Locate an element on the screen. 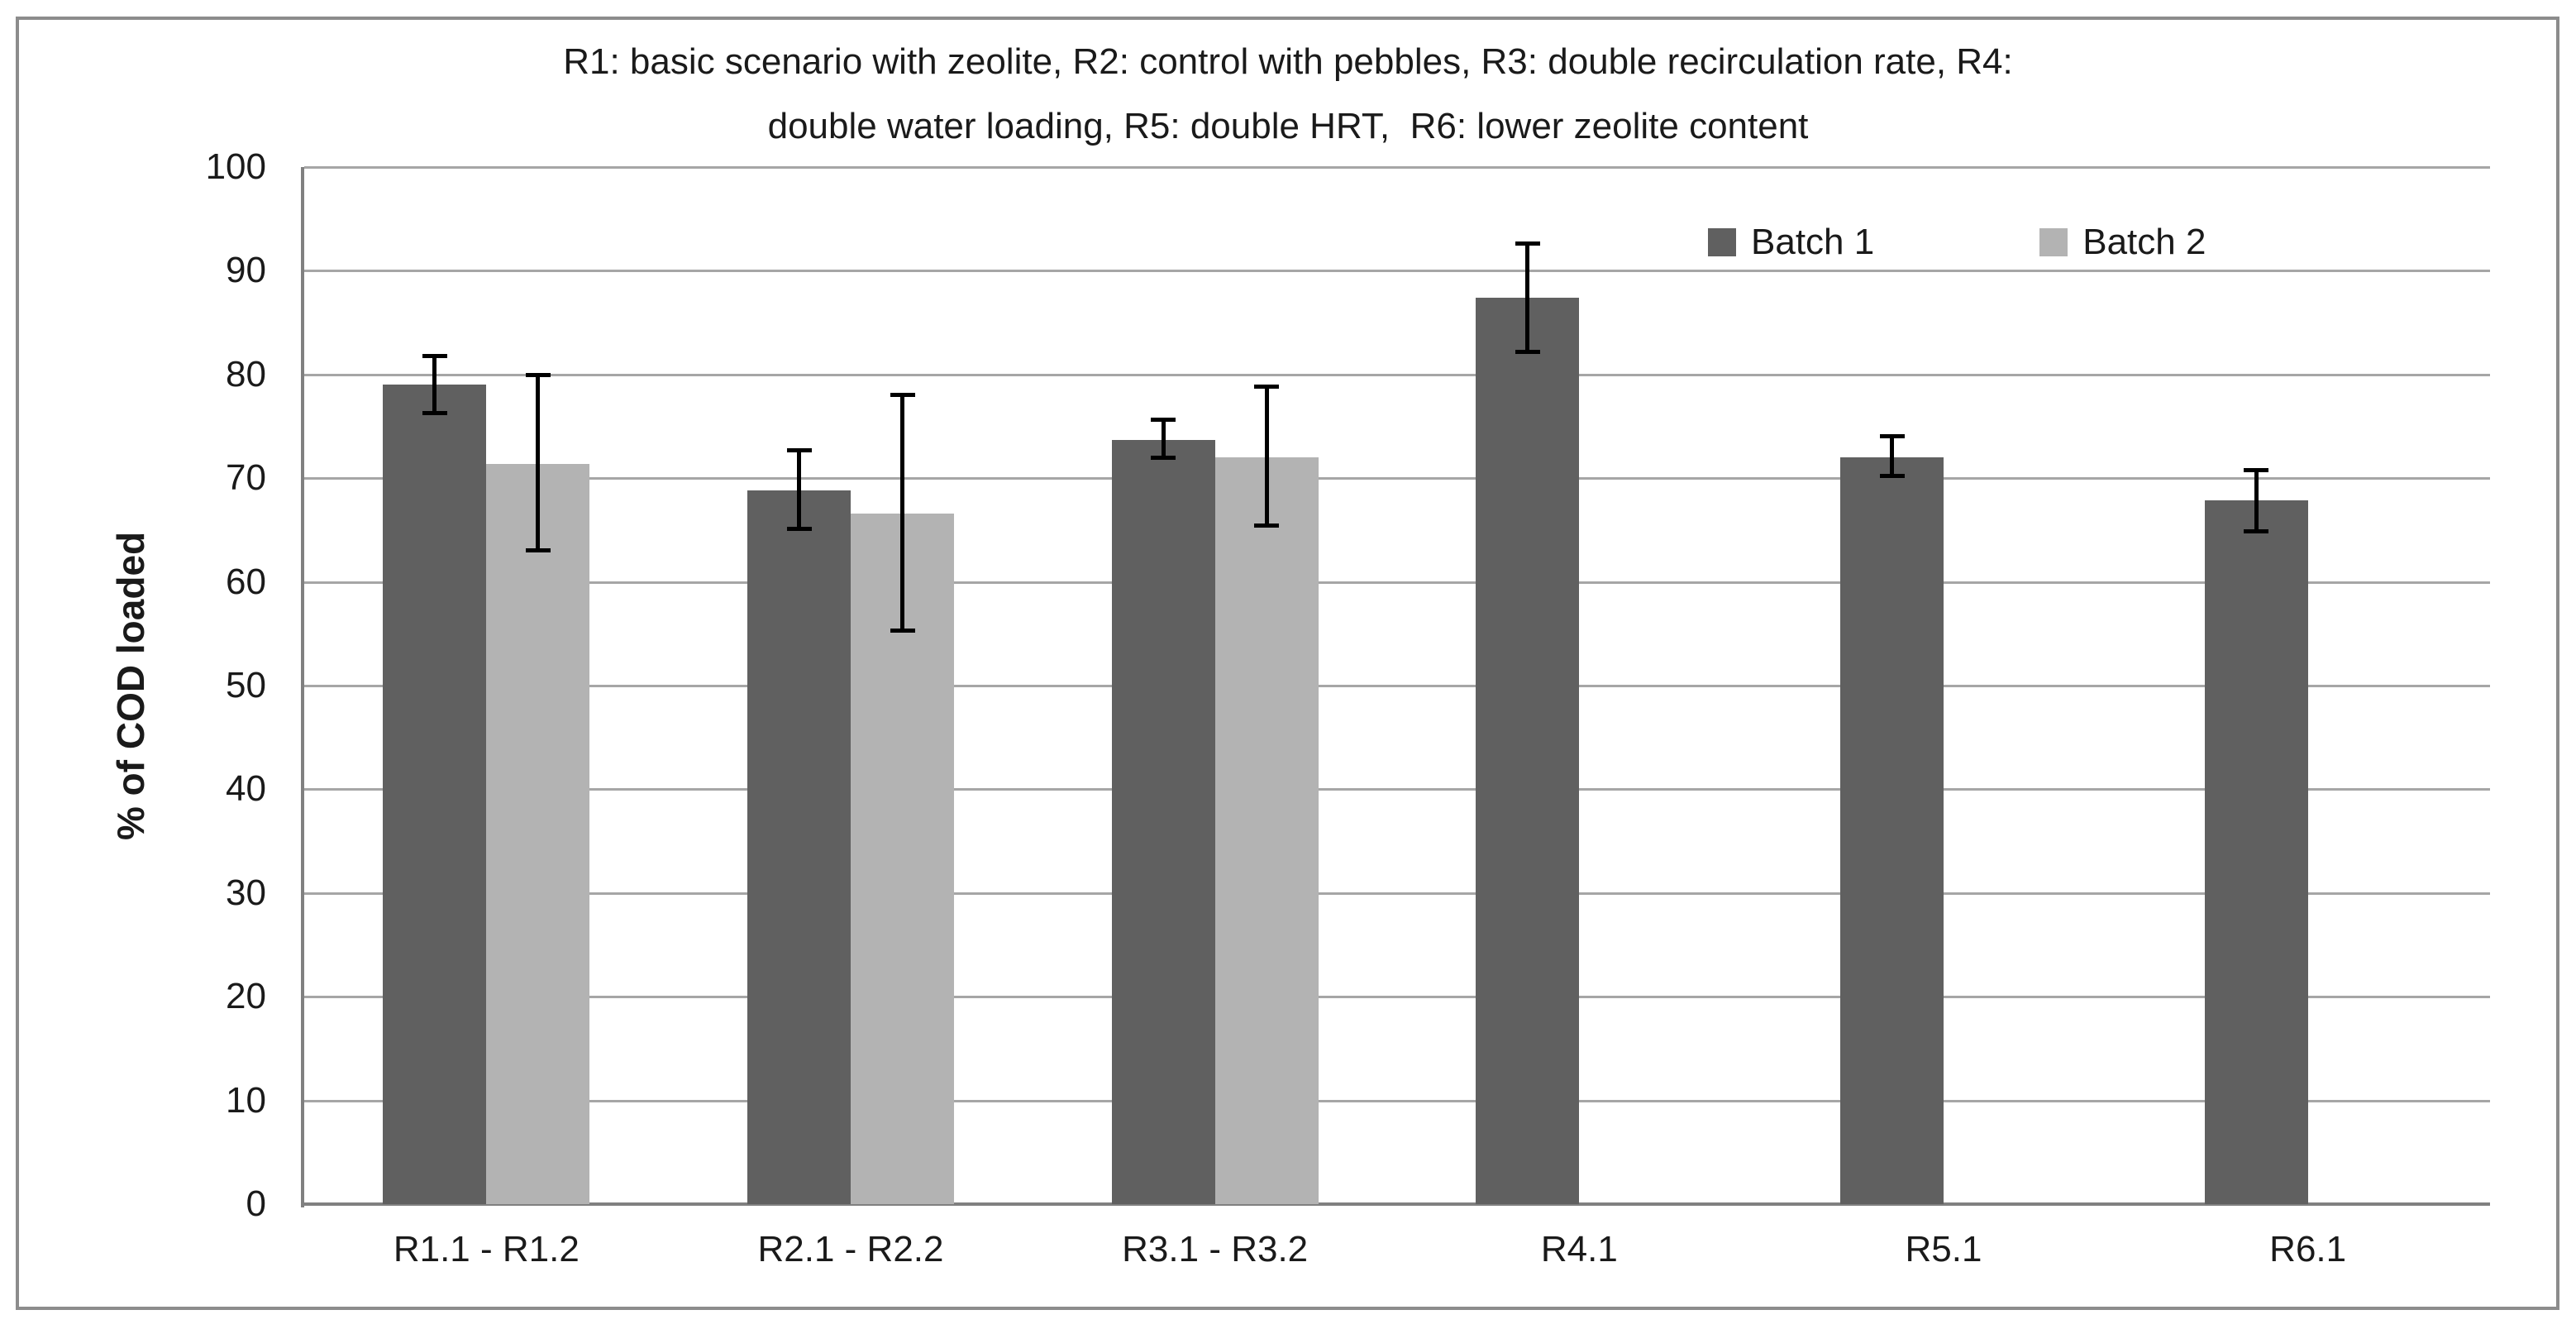 This screenshot has height=1329, width=2576. legend: Batch 1 Batch 2 is located at coordinates (1957, 242).